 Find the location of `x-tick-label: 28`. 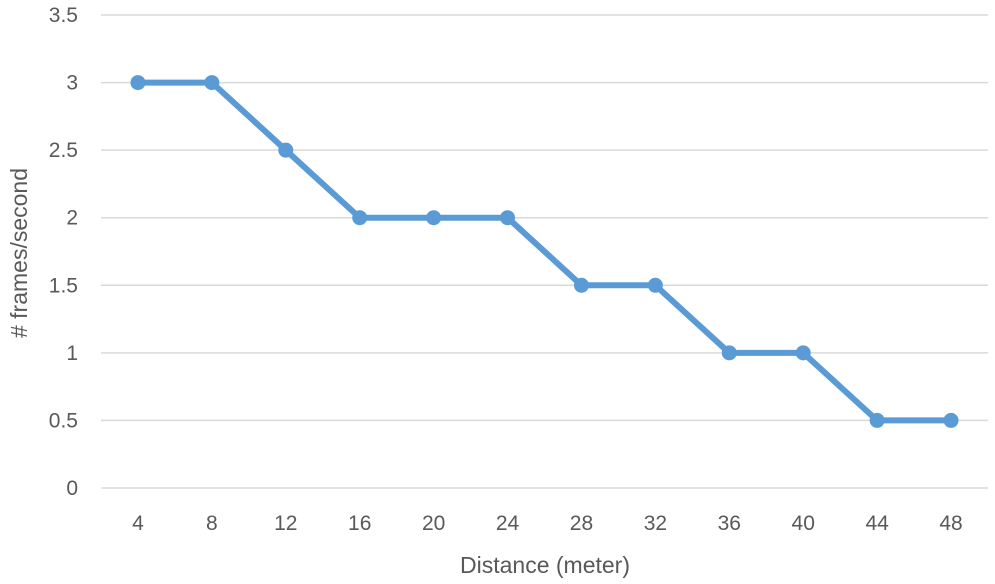

x-tick-label: 28 is located at coordinates (581, 523).